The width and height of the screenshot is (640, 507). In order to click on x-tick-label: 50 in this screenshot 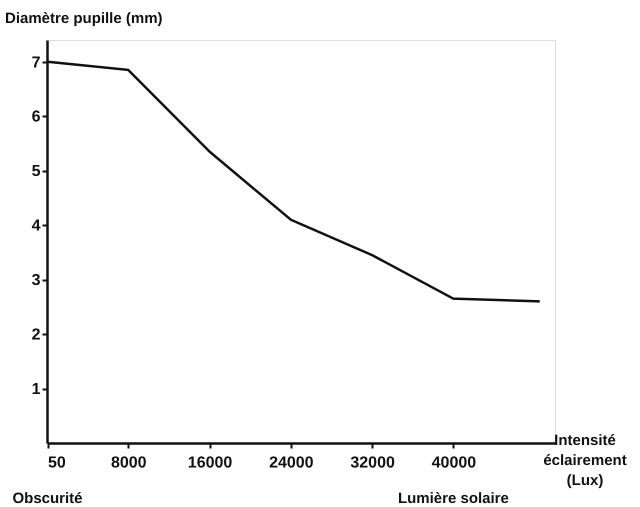, I will do `click(57, 463)`.